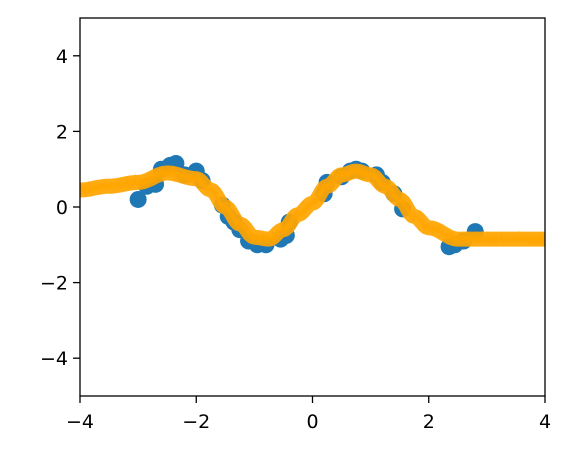  What do you see at coordinates (62, 208) in the screenshot?
I see `y-tick-label: 0` at bounding box center [62, 208].